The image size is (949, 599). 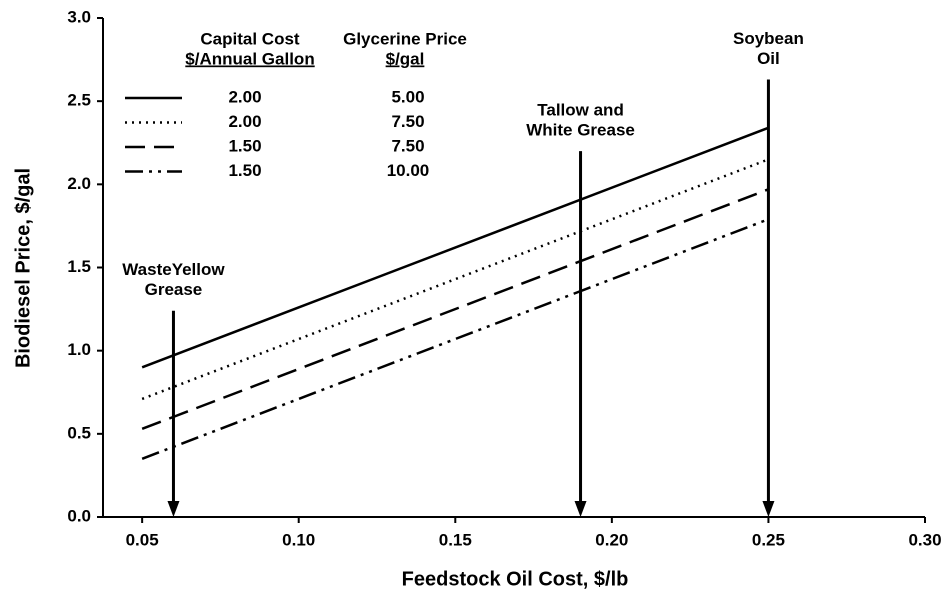 I want to click on y-axis-label: Biodiesel Price, $/gal, so click(x=23, y=268).